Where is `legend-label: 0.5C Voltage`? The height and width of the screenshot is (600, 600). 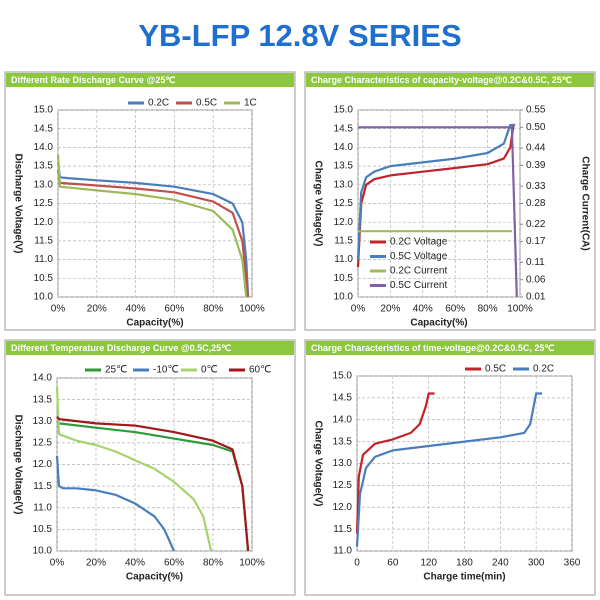
legend-label: 0.5C Voltage is located at coordinates (419, 256).